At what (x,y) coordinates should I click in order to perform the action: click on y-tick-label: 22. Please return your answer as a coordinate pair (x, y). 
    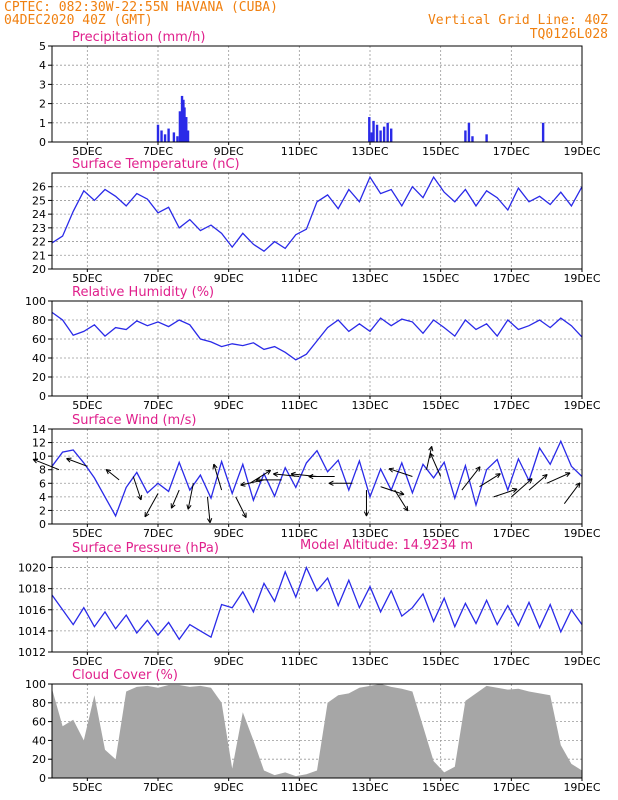
    Looking at the image, I should click on (39, 242).